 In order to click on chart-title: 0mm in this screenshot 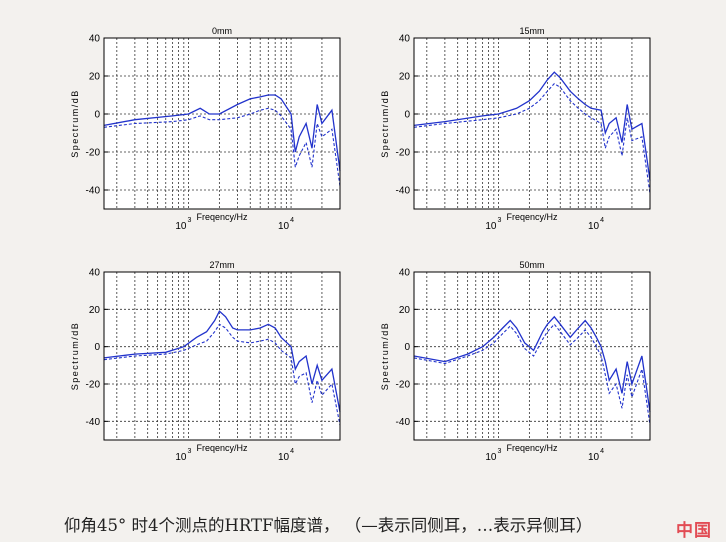, I will do `click(222, 31)`.